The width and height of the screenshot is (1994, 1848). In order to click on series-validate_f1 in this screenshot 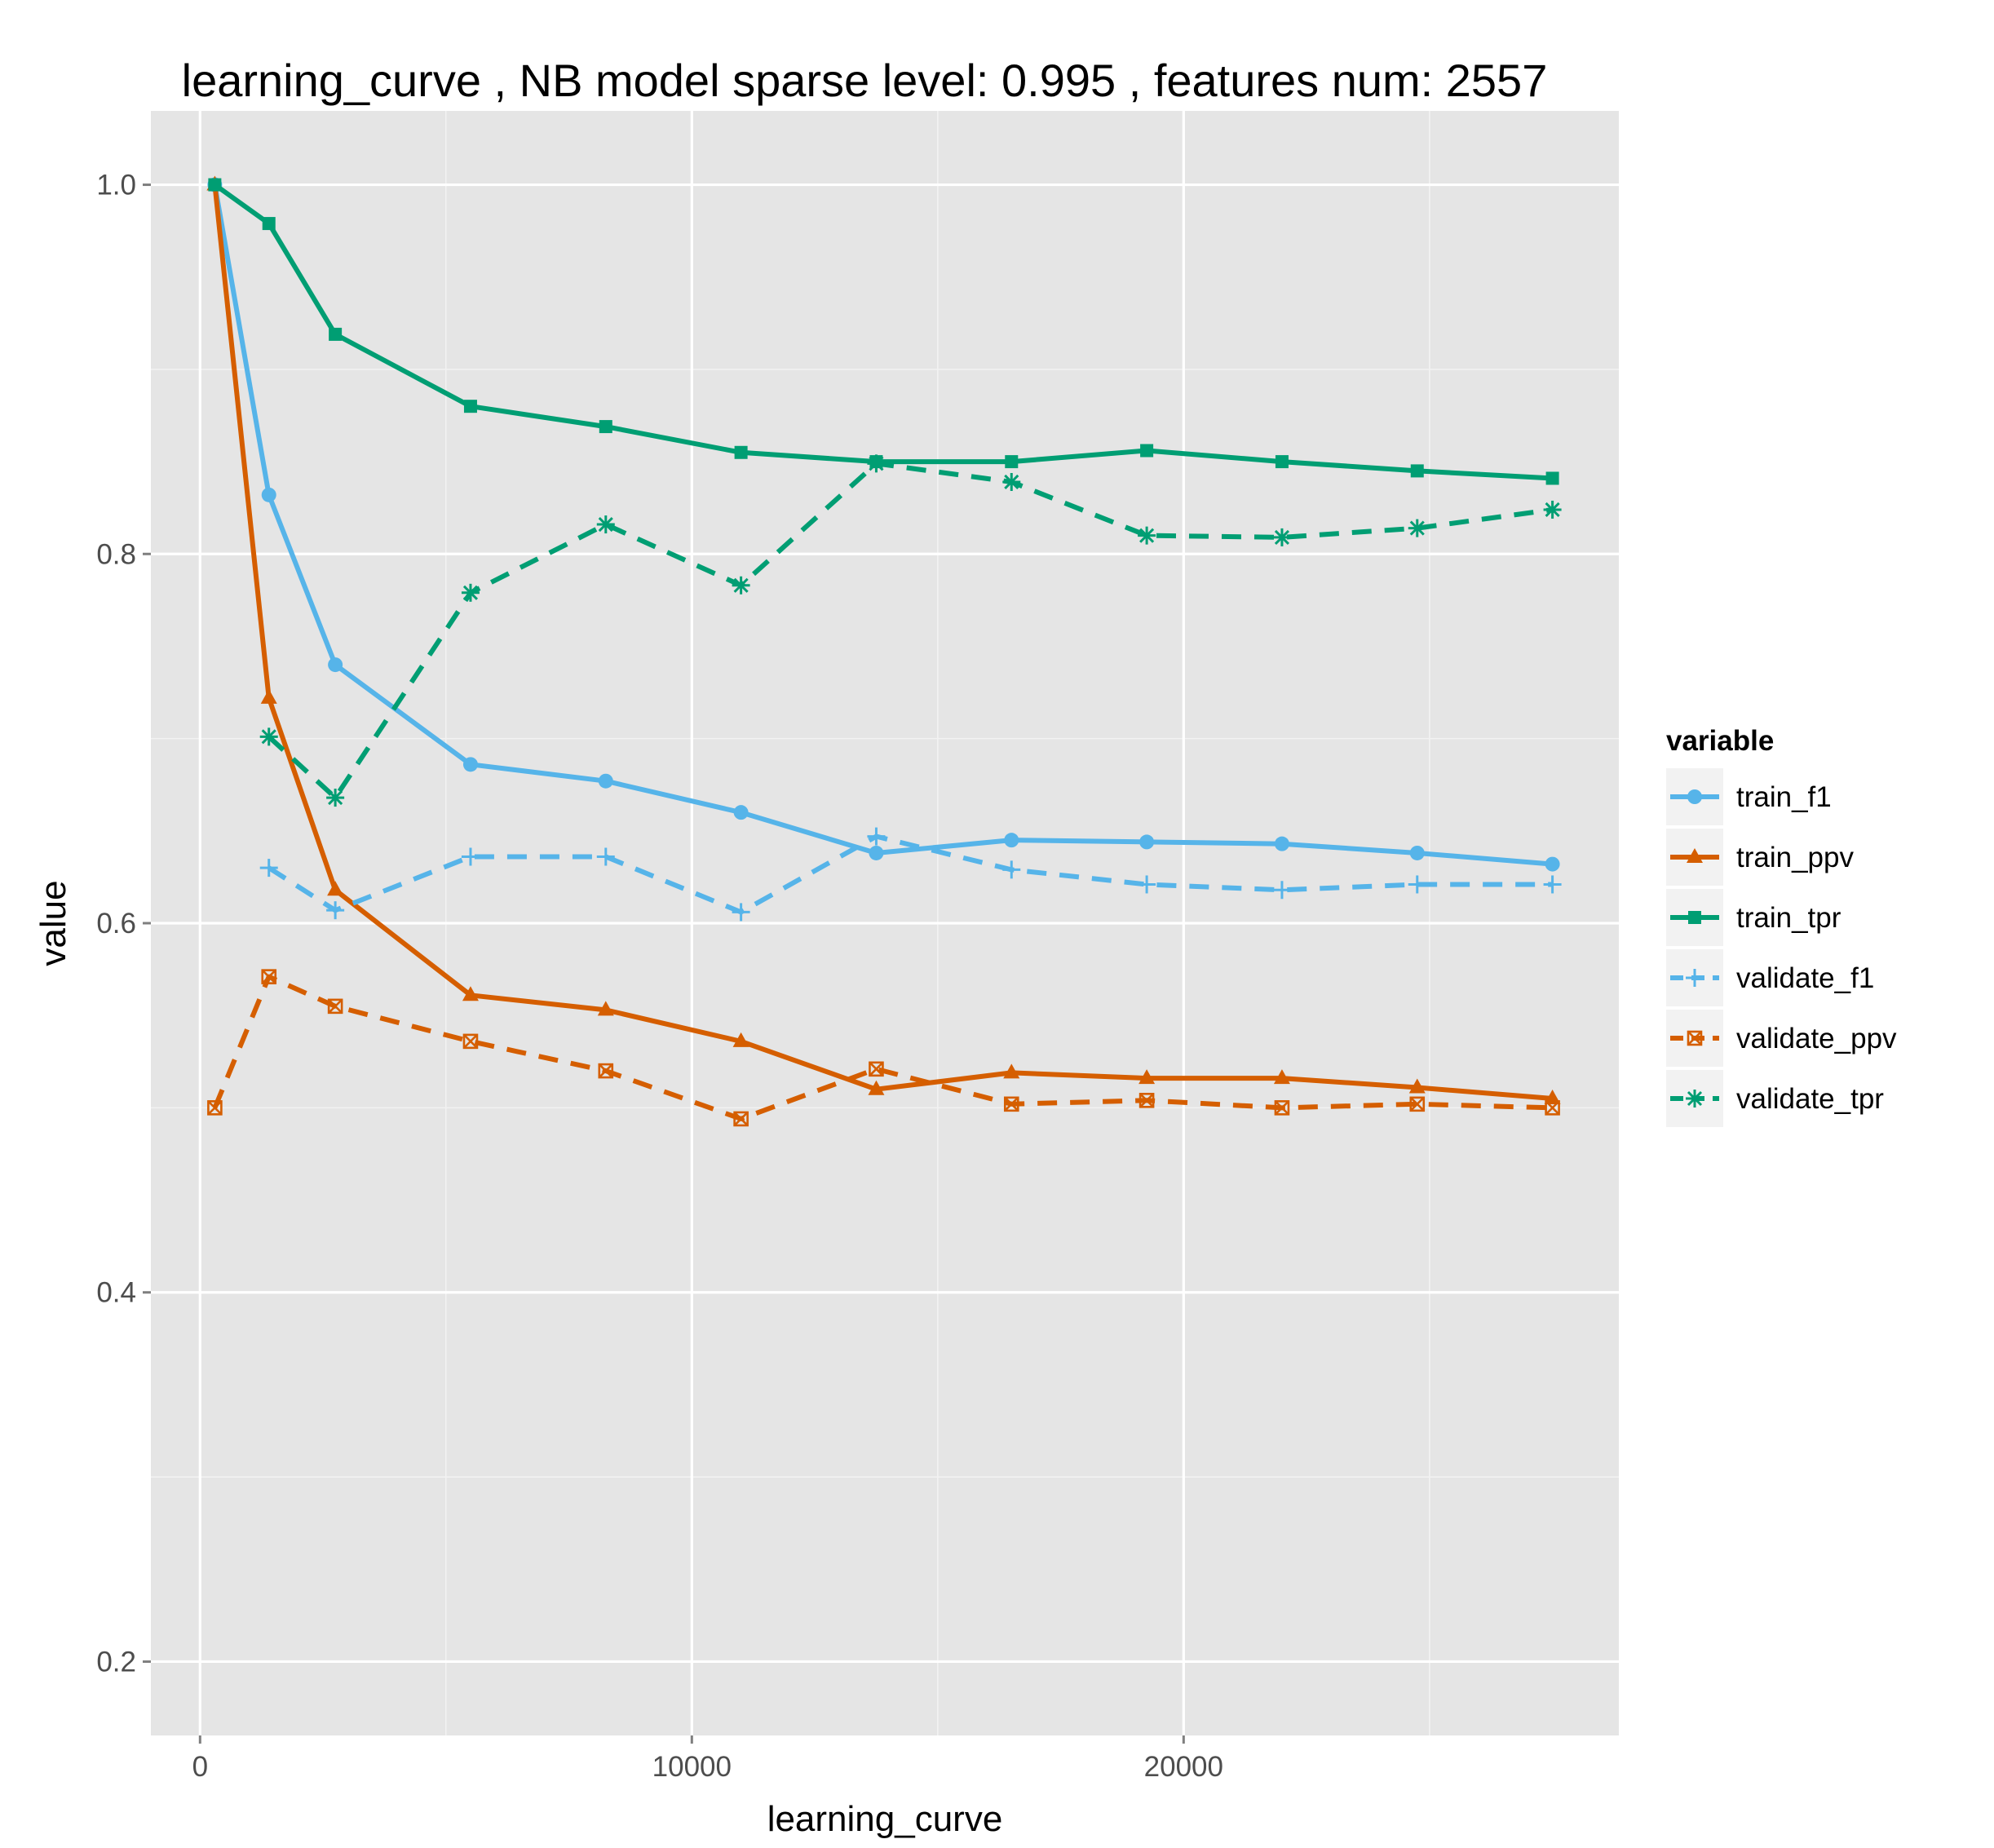, I will do `click(911, 875)`.